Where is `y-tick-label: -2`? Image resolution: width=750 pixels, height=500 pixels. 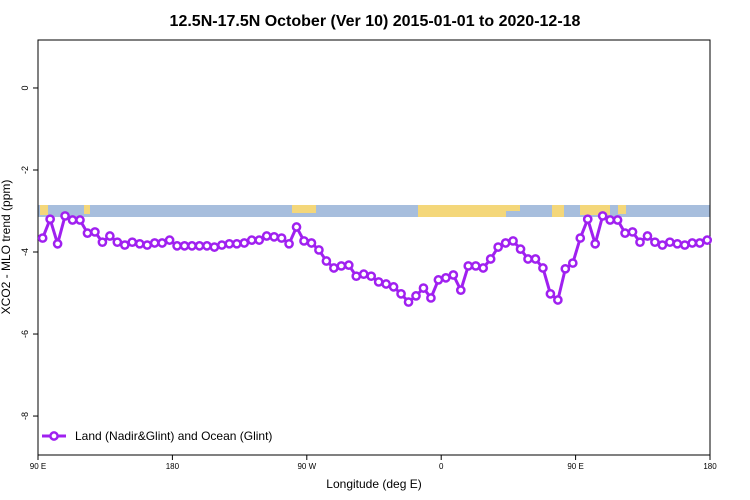
y-tick-label: -2 is located at coordinates (25, 170).